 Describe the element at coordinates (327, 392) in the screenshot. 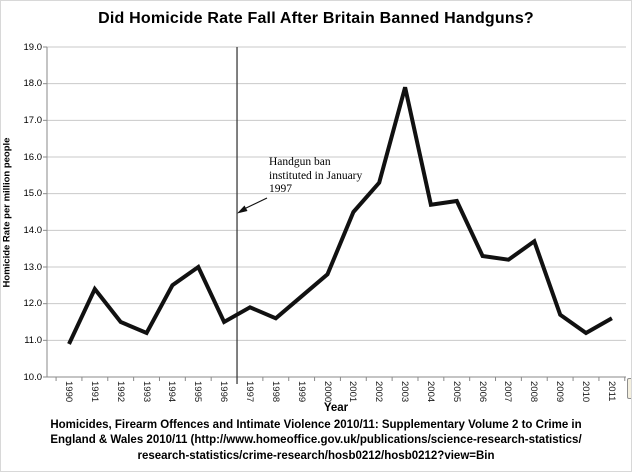

I see `x-tick-label: 2000` at that location.